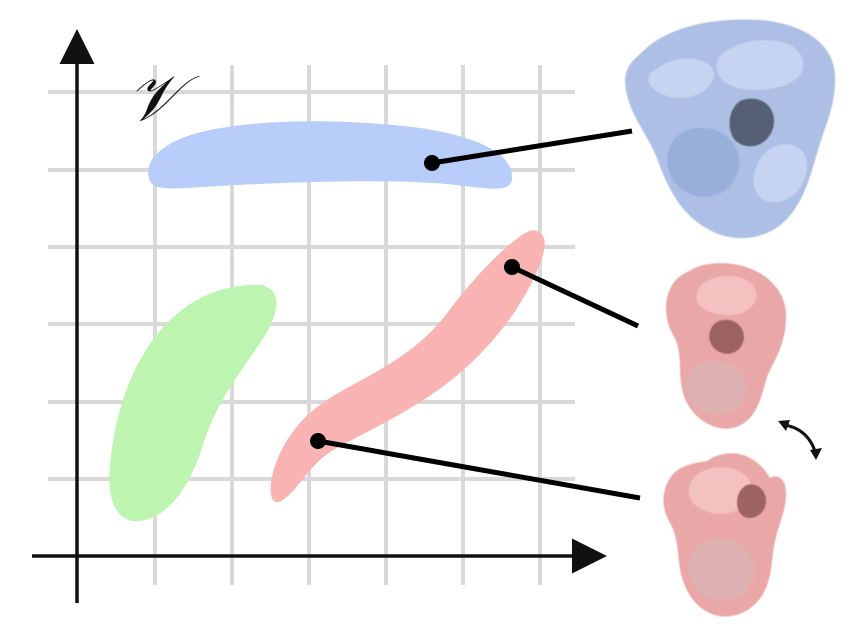 The image size is (868, 636). Describe the element at coordinates (407, 366) in the screenshot. I see `red-region` at that location.